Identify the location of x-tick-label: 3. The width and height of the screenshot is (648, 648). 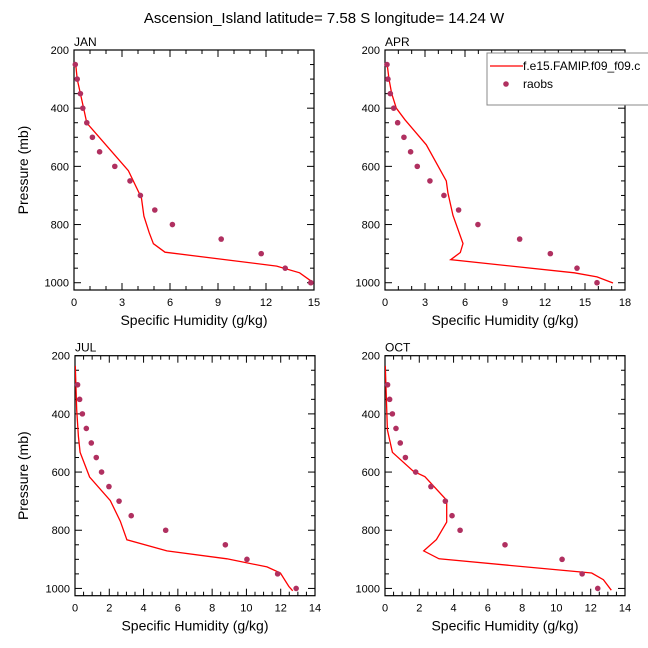
(425, 303).